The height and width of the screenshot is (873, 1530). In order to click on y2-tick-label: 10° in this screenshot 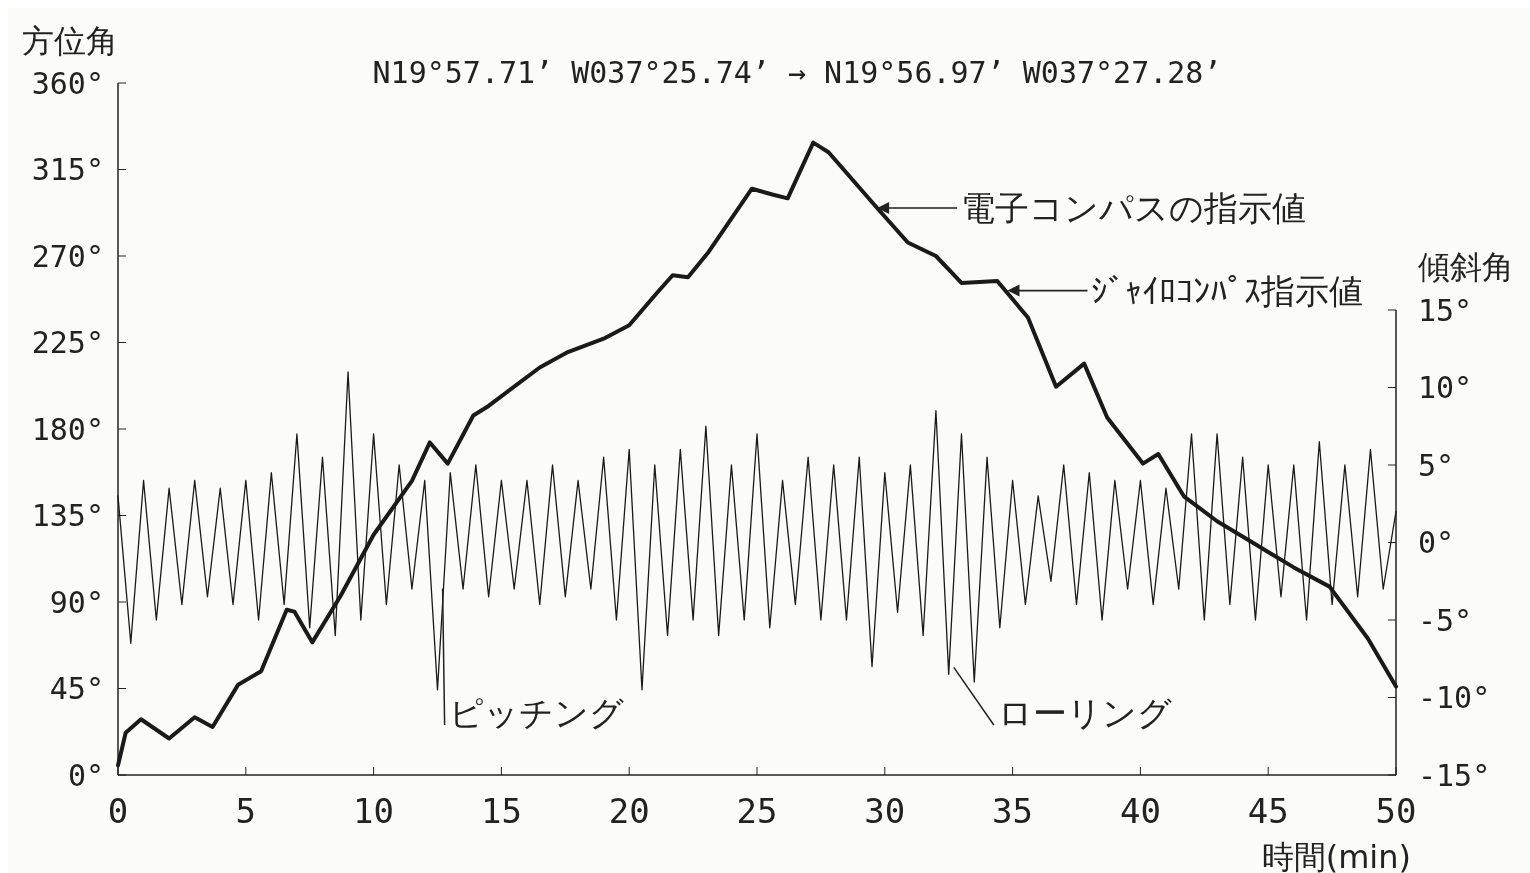, I will do `click(1445, 387)`.